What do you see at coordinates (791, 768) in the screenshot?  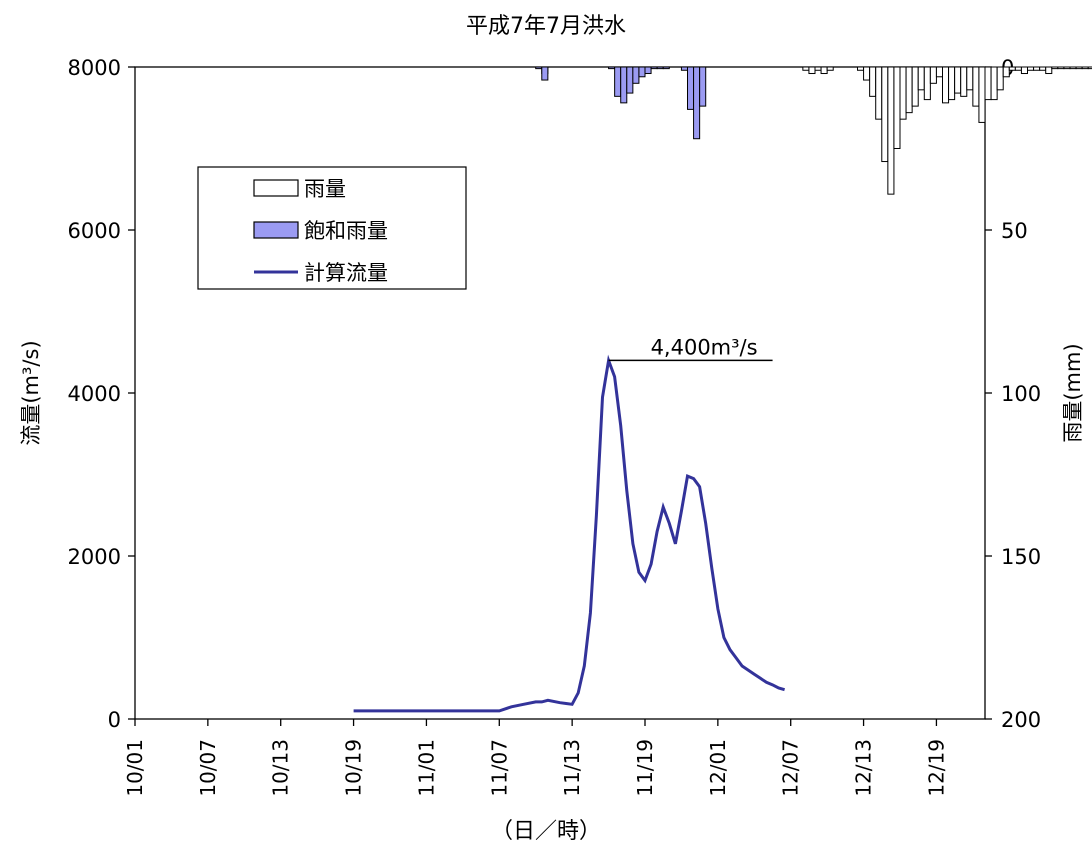 I see `x-tick-label: 12/07` at bounding box center [791, 768].